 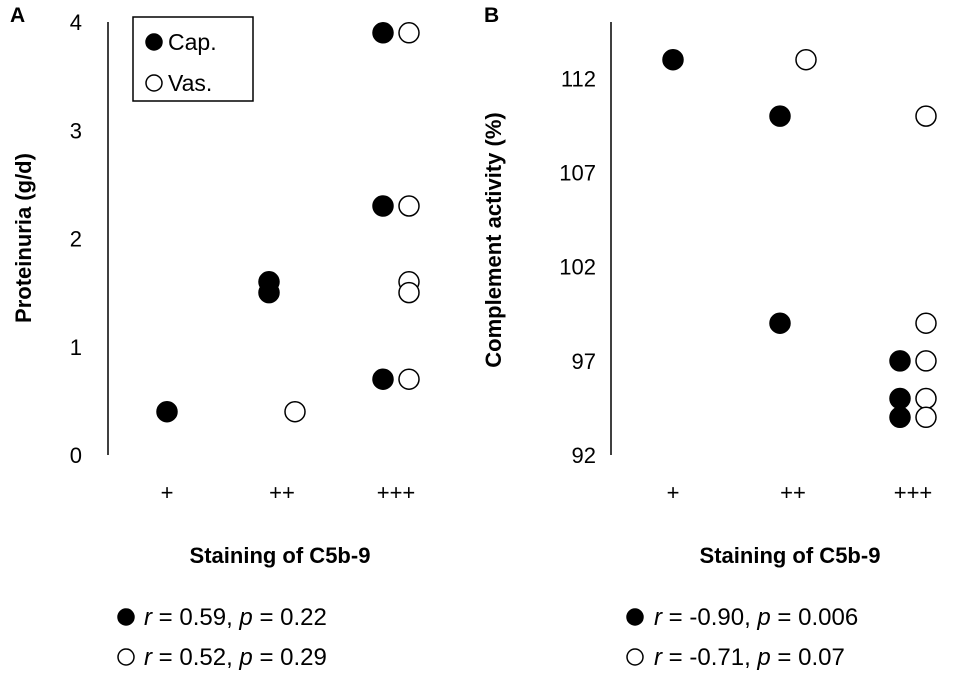 I want to click on panel-a-y-axis-title: Proteinuria (g/d), so click(x=23, y=238).